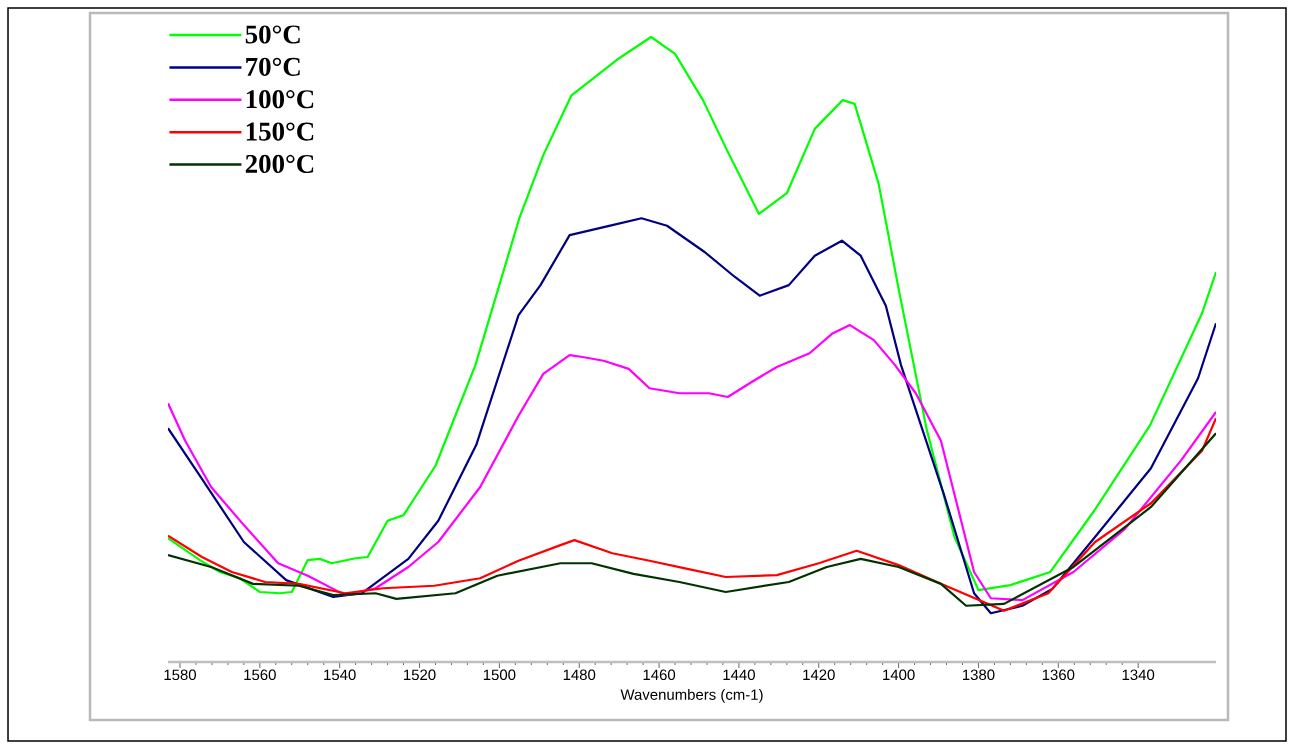 The image size is (1294, 749). What do you see at coordinates (340, 675) in the screenshot?
I see `x-tick-label: 1540` at bounding box center [340, 675].